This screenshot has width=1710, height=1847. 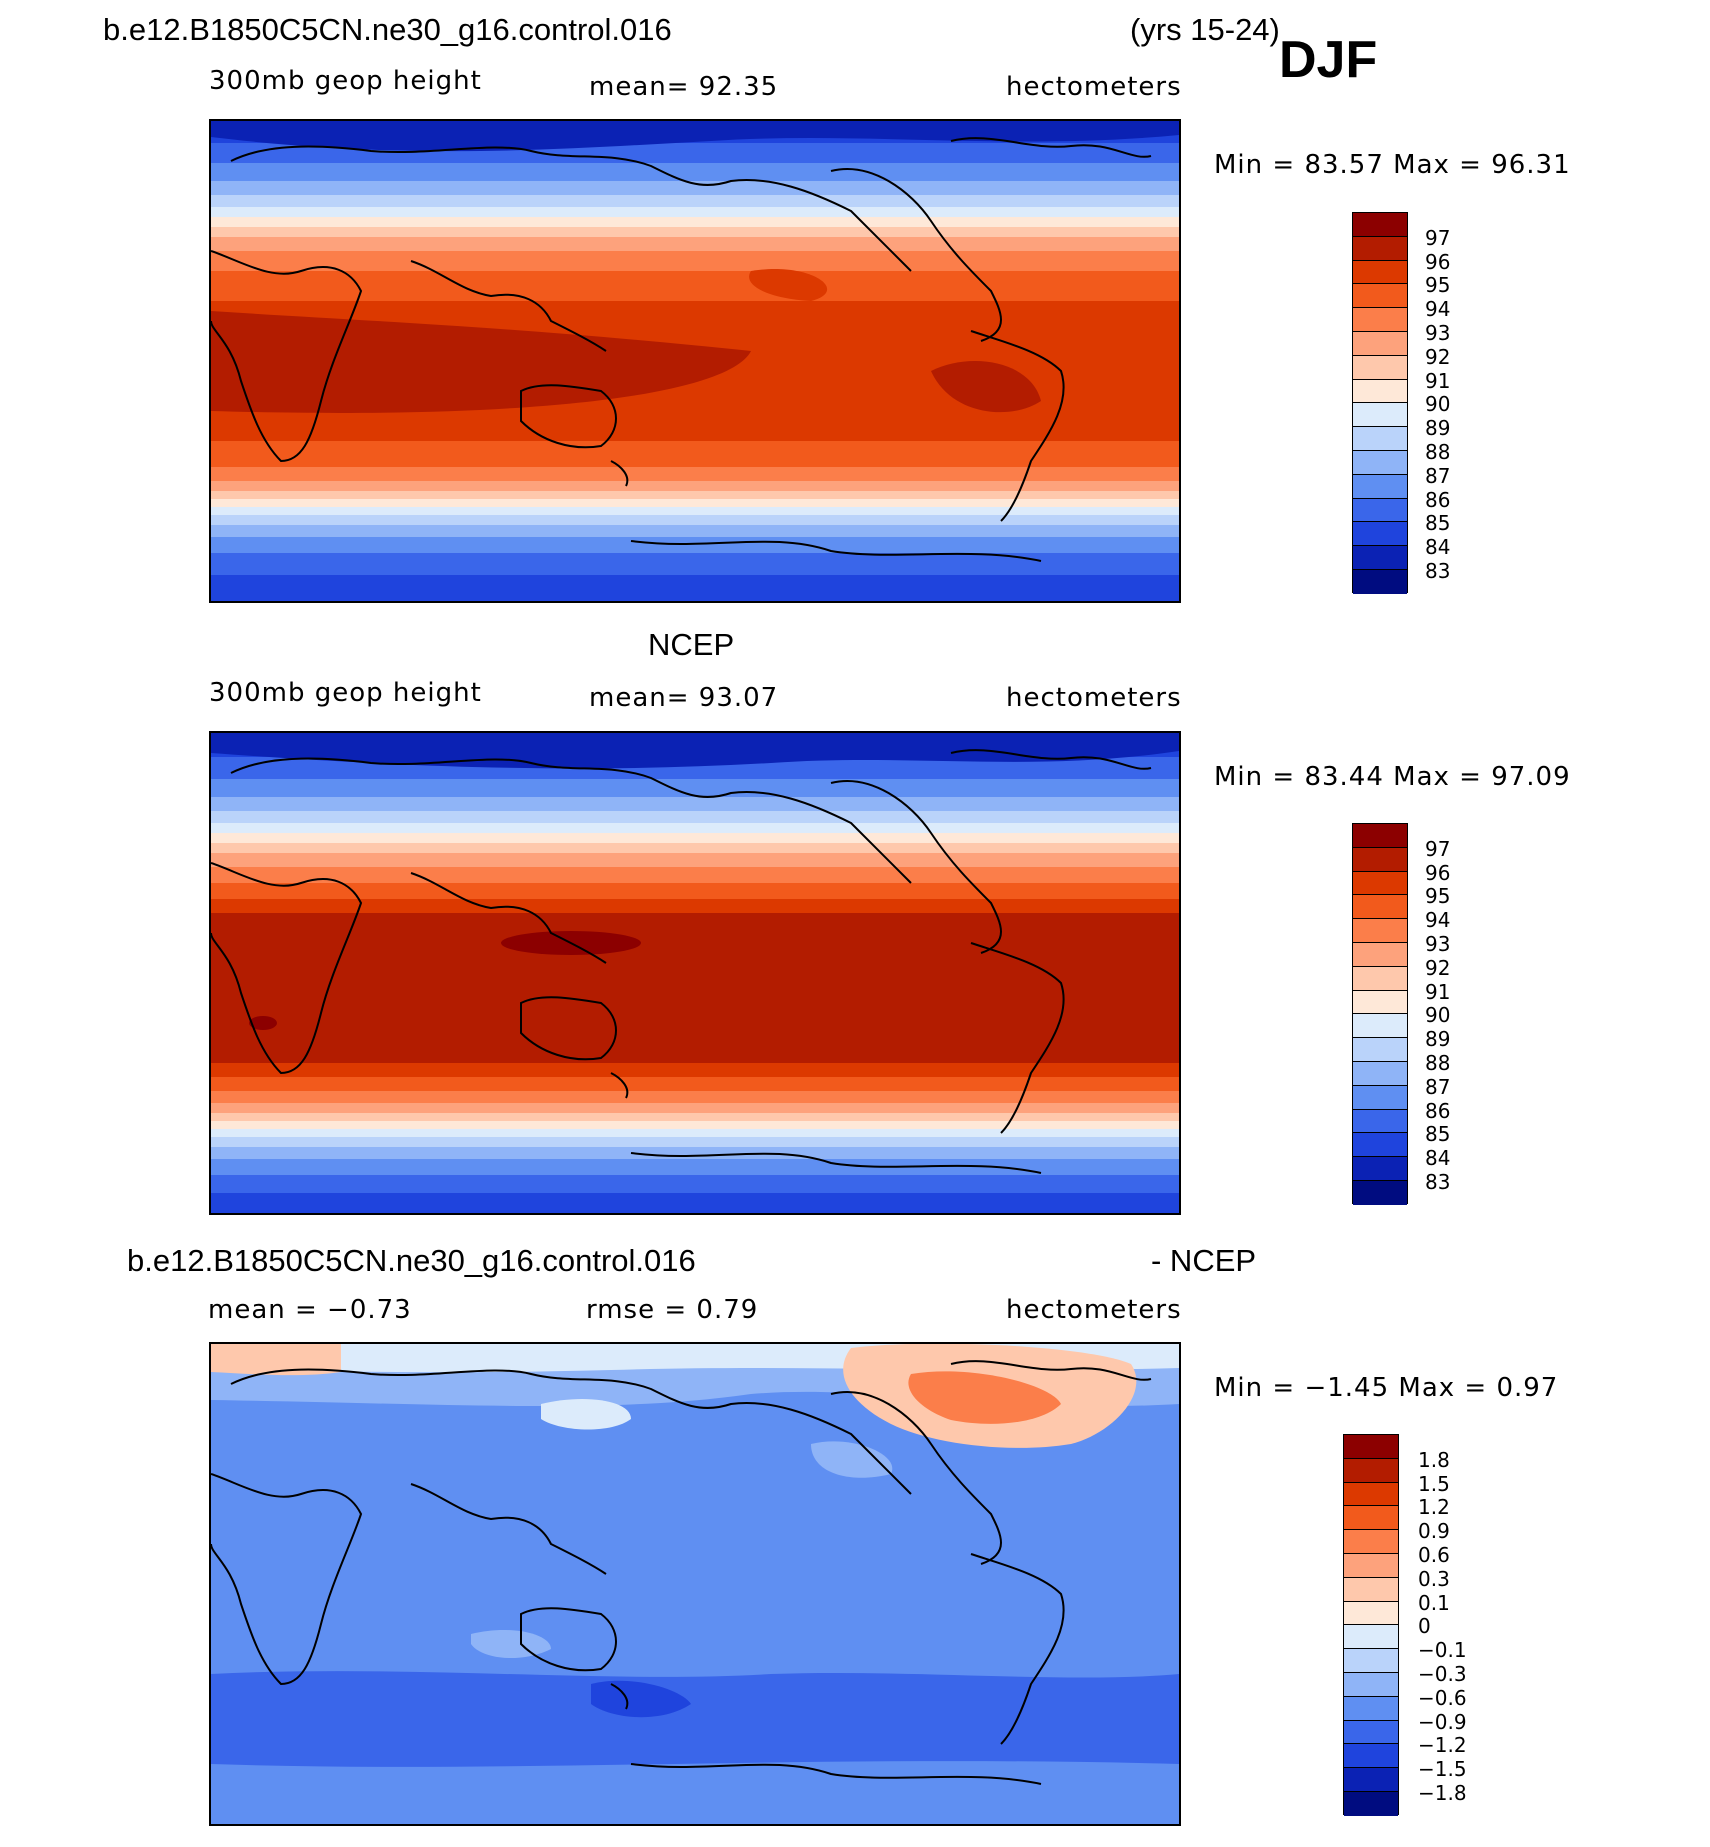 I want to click on panel2-minmax: Min = 83.44 Max = 97.09, so click(x=1392, y=777).